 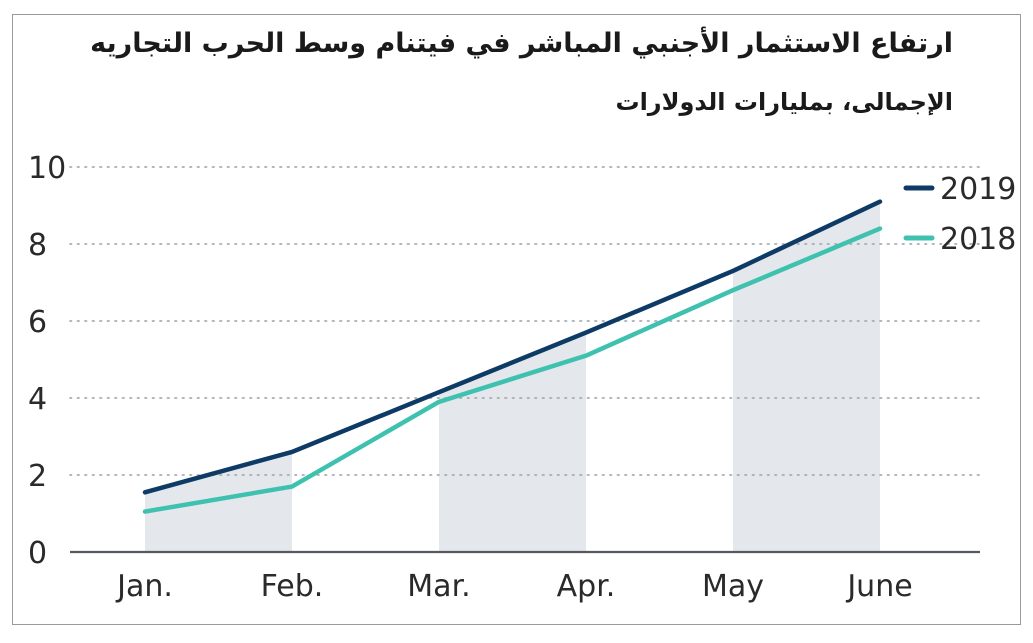 What do you see at coordinates (978, 189) in the screenshot?
I see `legend-label-2019: 2019` at bounding box center [978, 189].